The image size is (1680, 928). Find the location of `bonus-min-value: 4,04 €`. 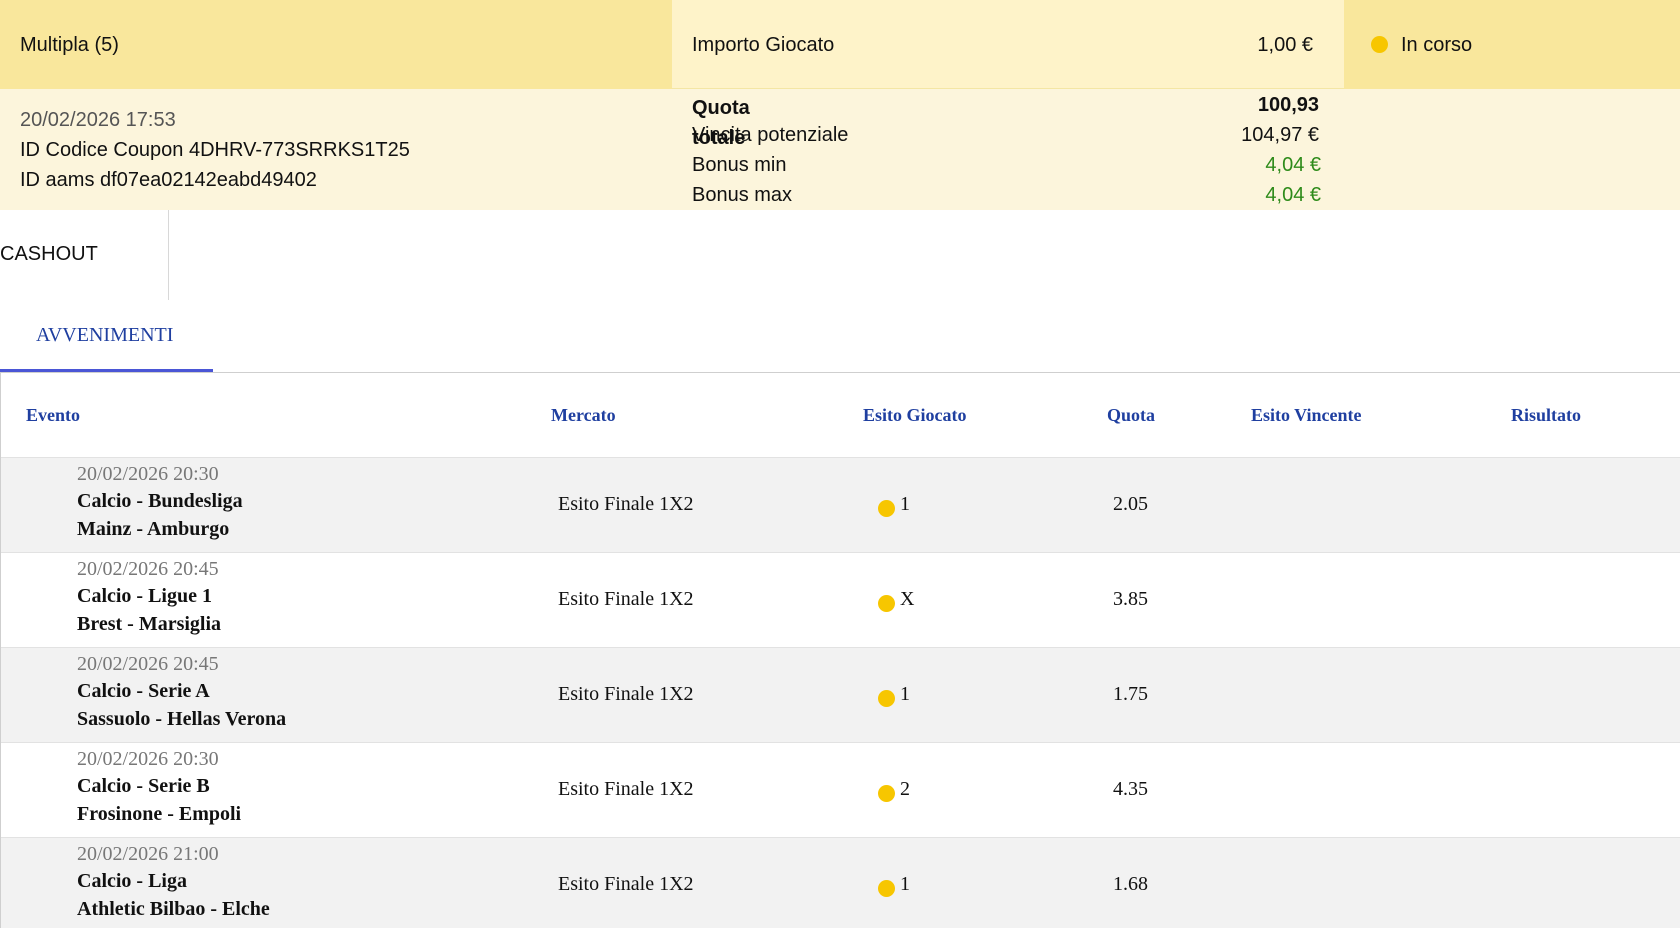

bonus-min-value: 4,04 € is located at coordinates (1293, 165).